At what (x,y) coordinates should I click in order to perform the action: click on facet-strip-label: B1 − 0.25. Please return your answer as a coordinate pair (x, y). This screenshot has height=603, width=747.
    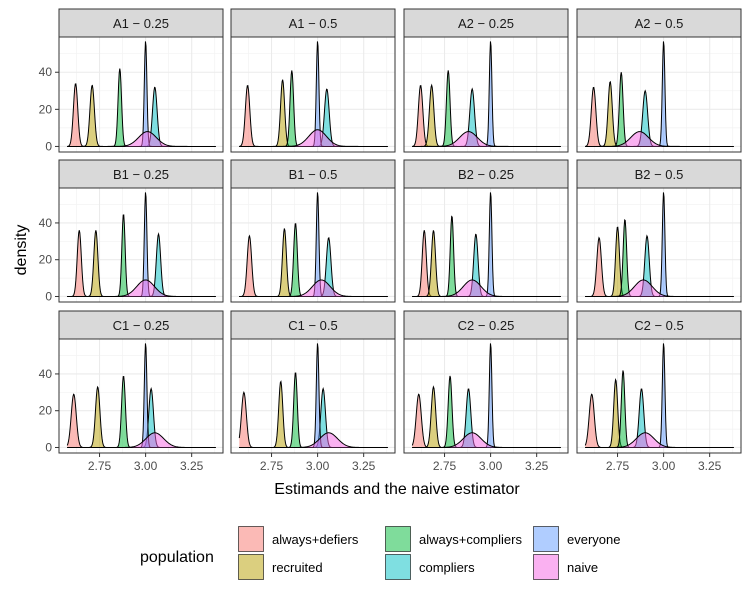
    Looking at the image, I should click on (141, 174).